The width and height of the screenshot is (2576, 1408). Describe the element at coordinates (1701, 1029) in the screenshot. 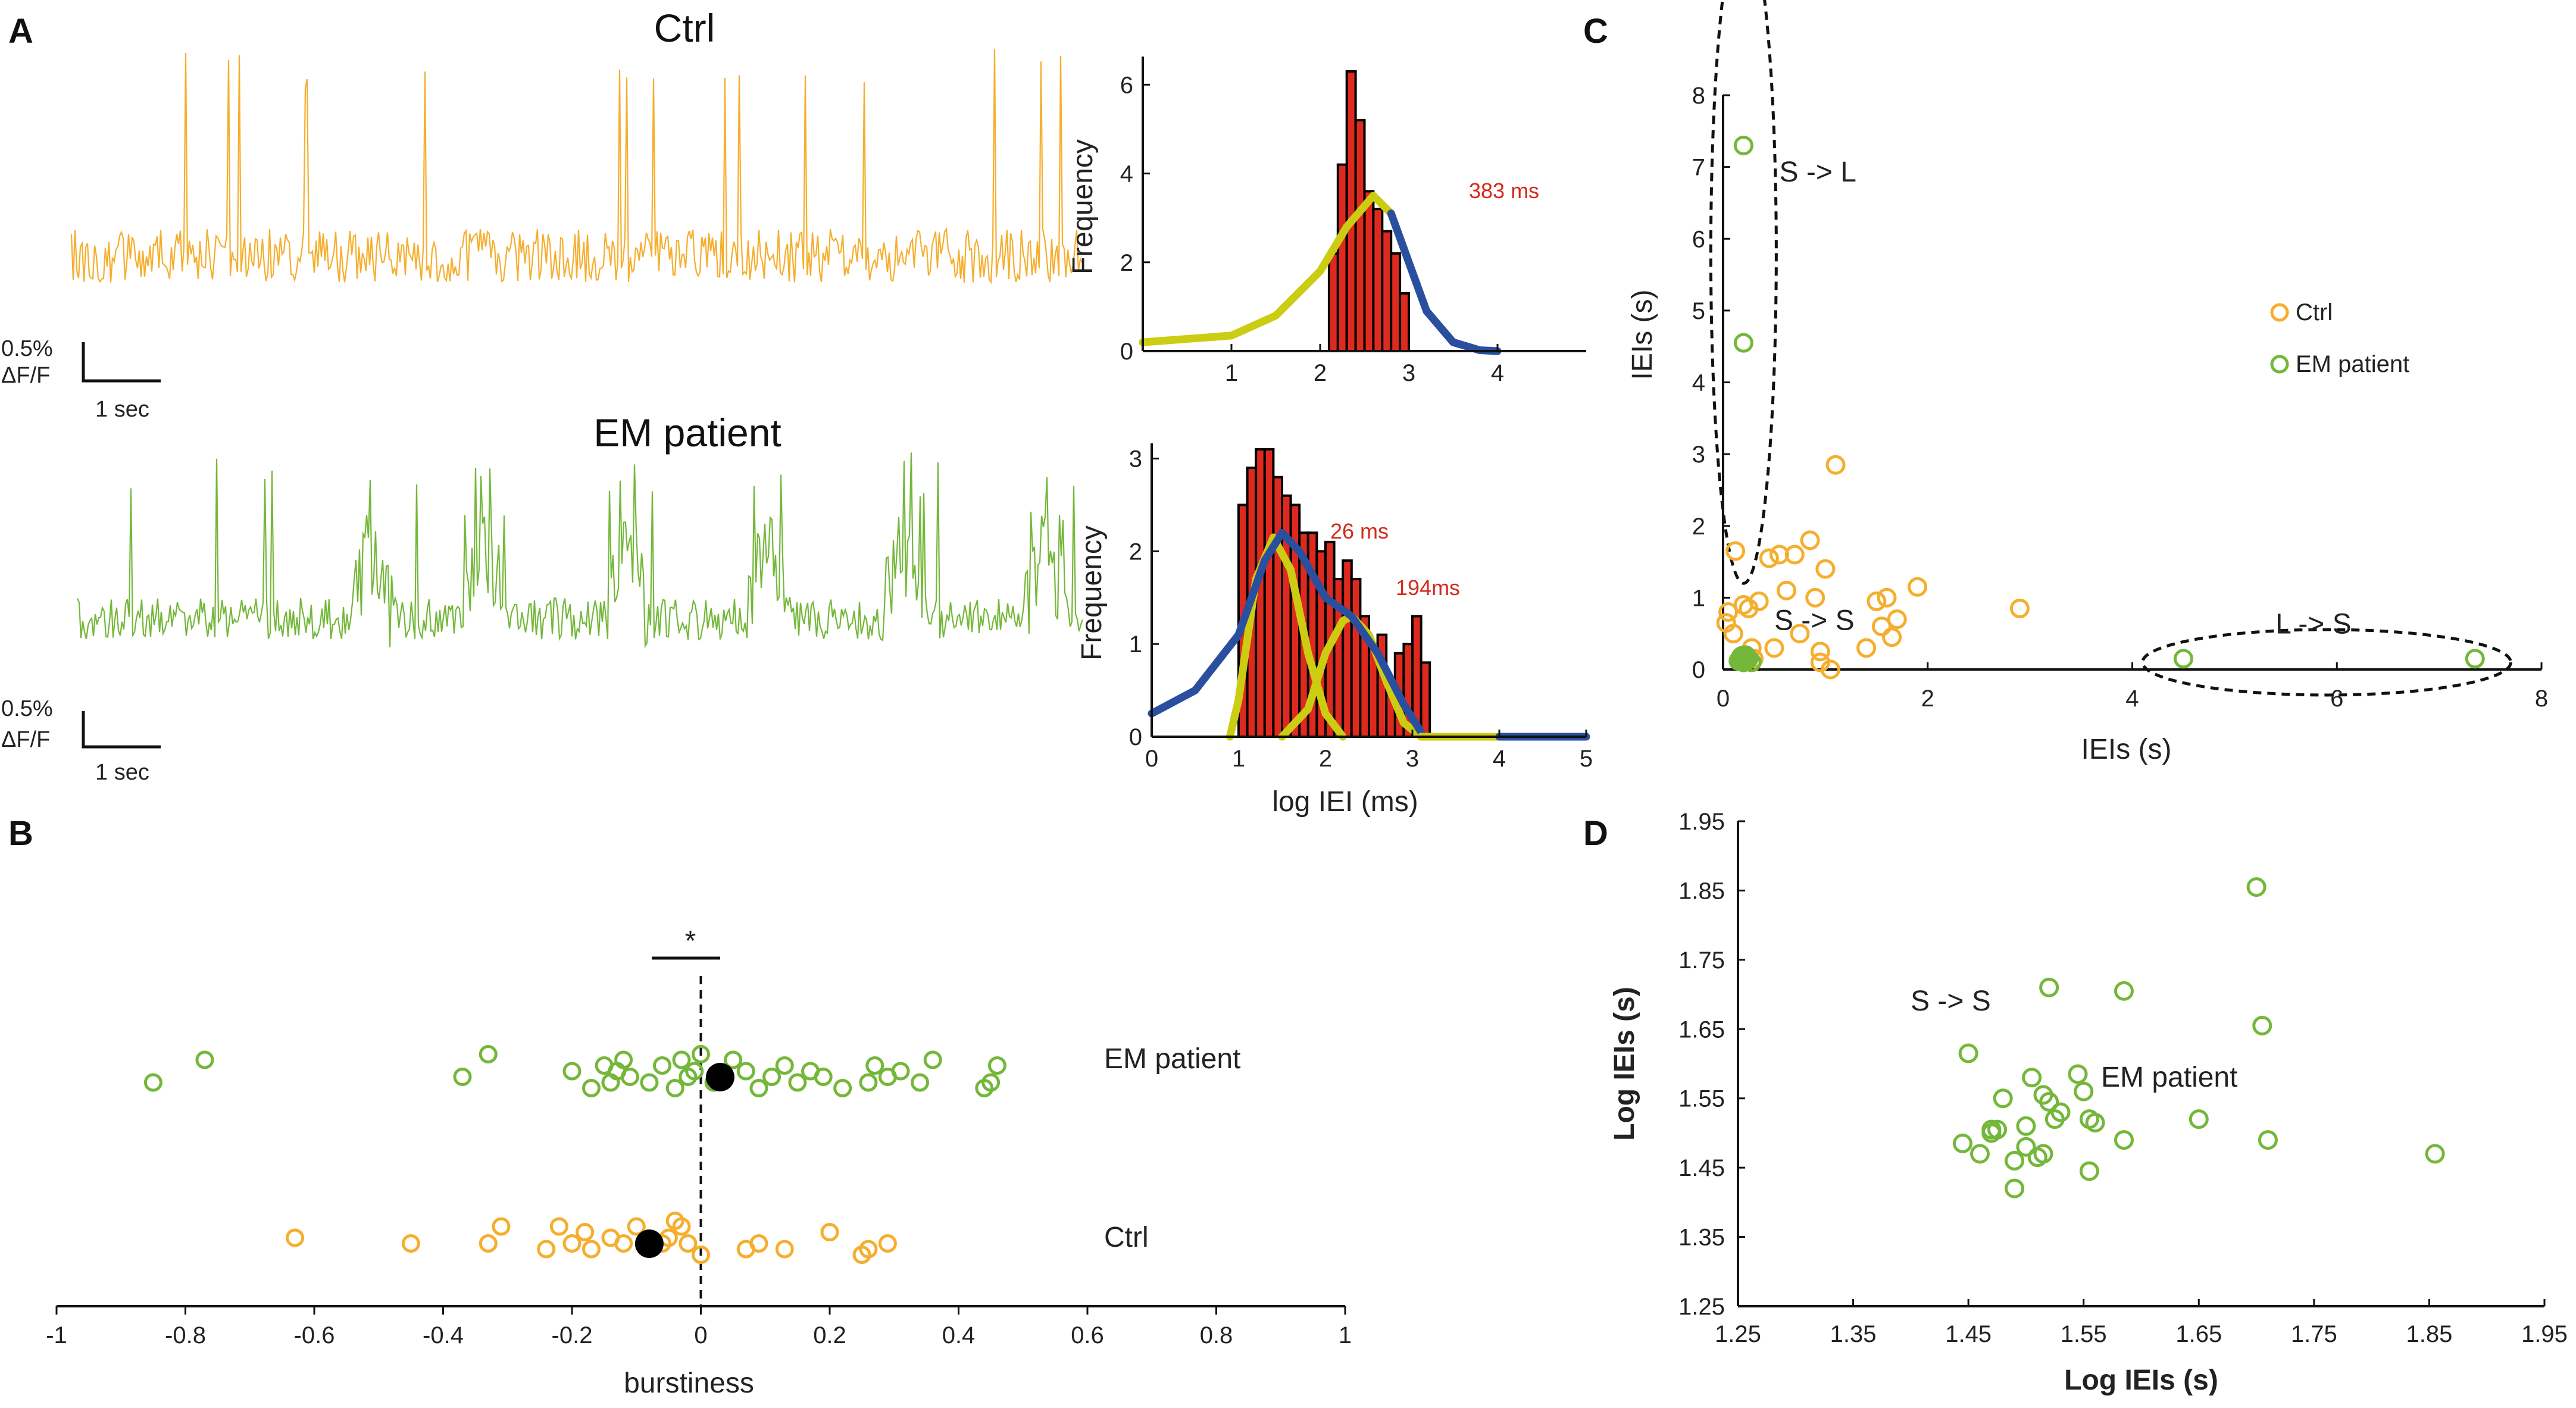

I see `y-tick-label: 1.65` at that location.